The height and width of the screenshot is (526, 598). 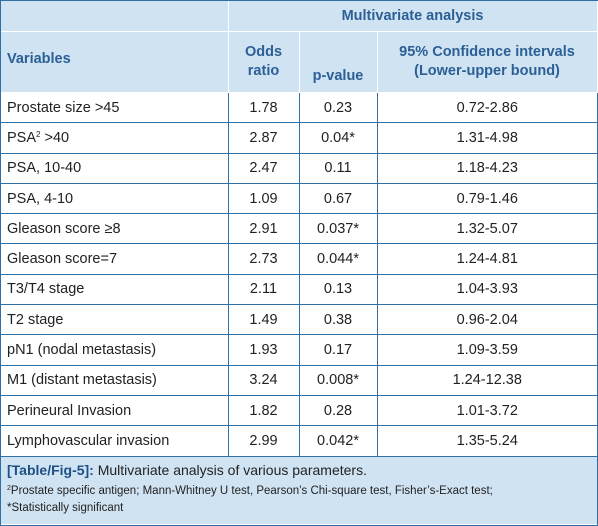 I want to click on variable-cell: PSA2 >40, so click(x=115, y=138).